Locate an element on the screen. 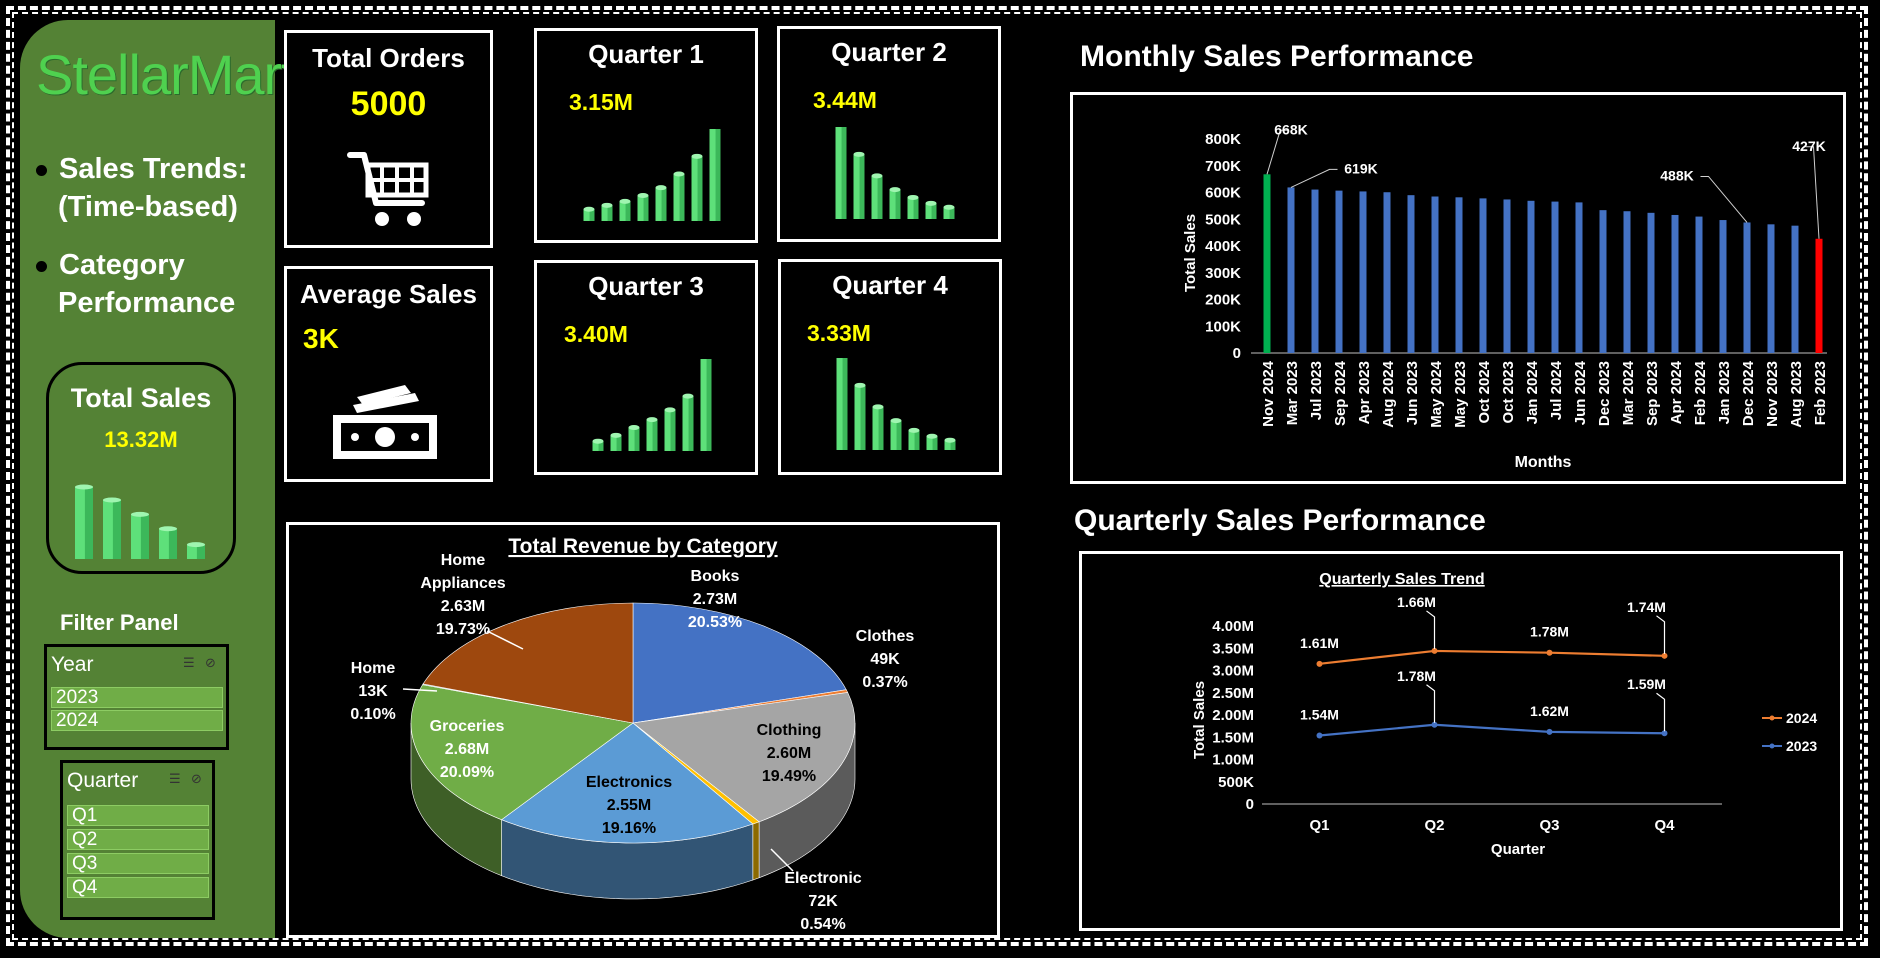 The image size is (1880, 958). monthly-ytick-label: 600K is located at coordinates (1223, 193).